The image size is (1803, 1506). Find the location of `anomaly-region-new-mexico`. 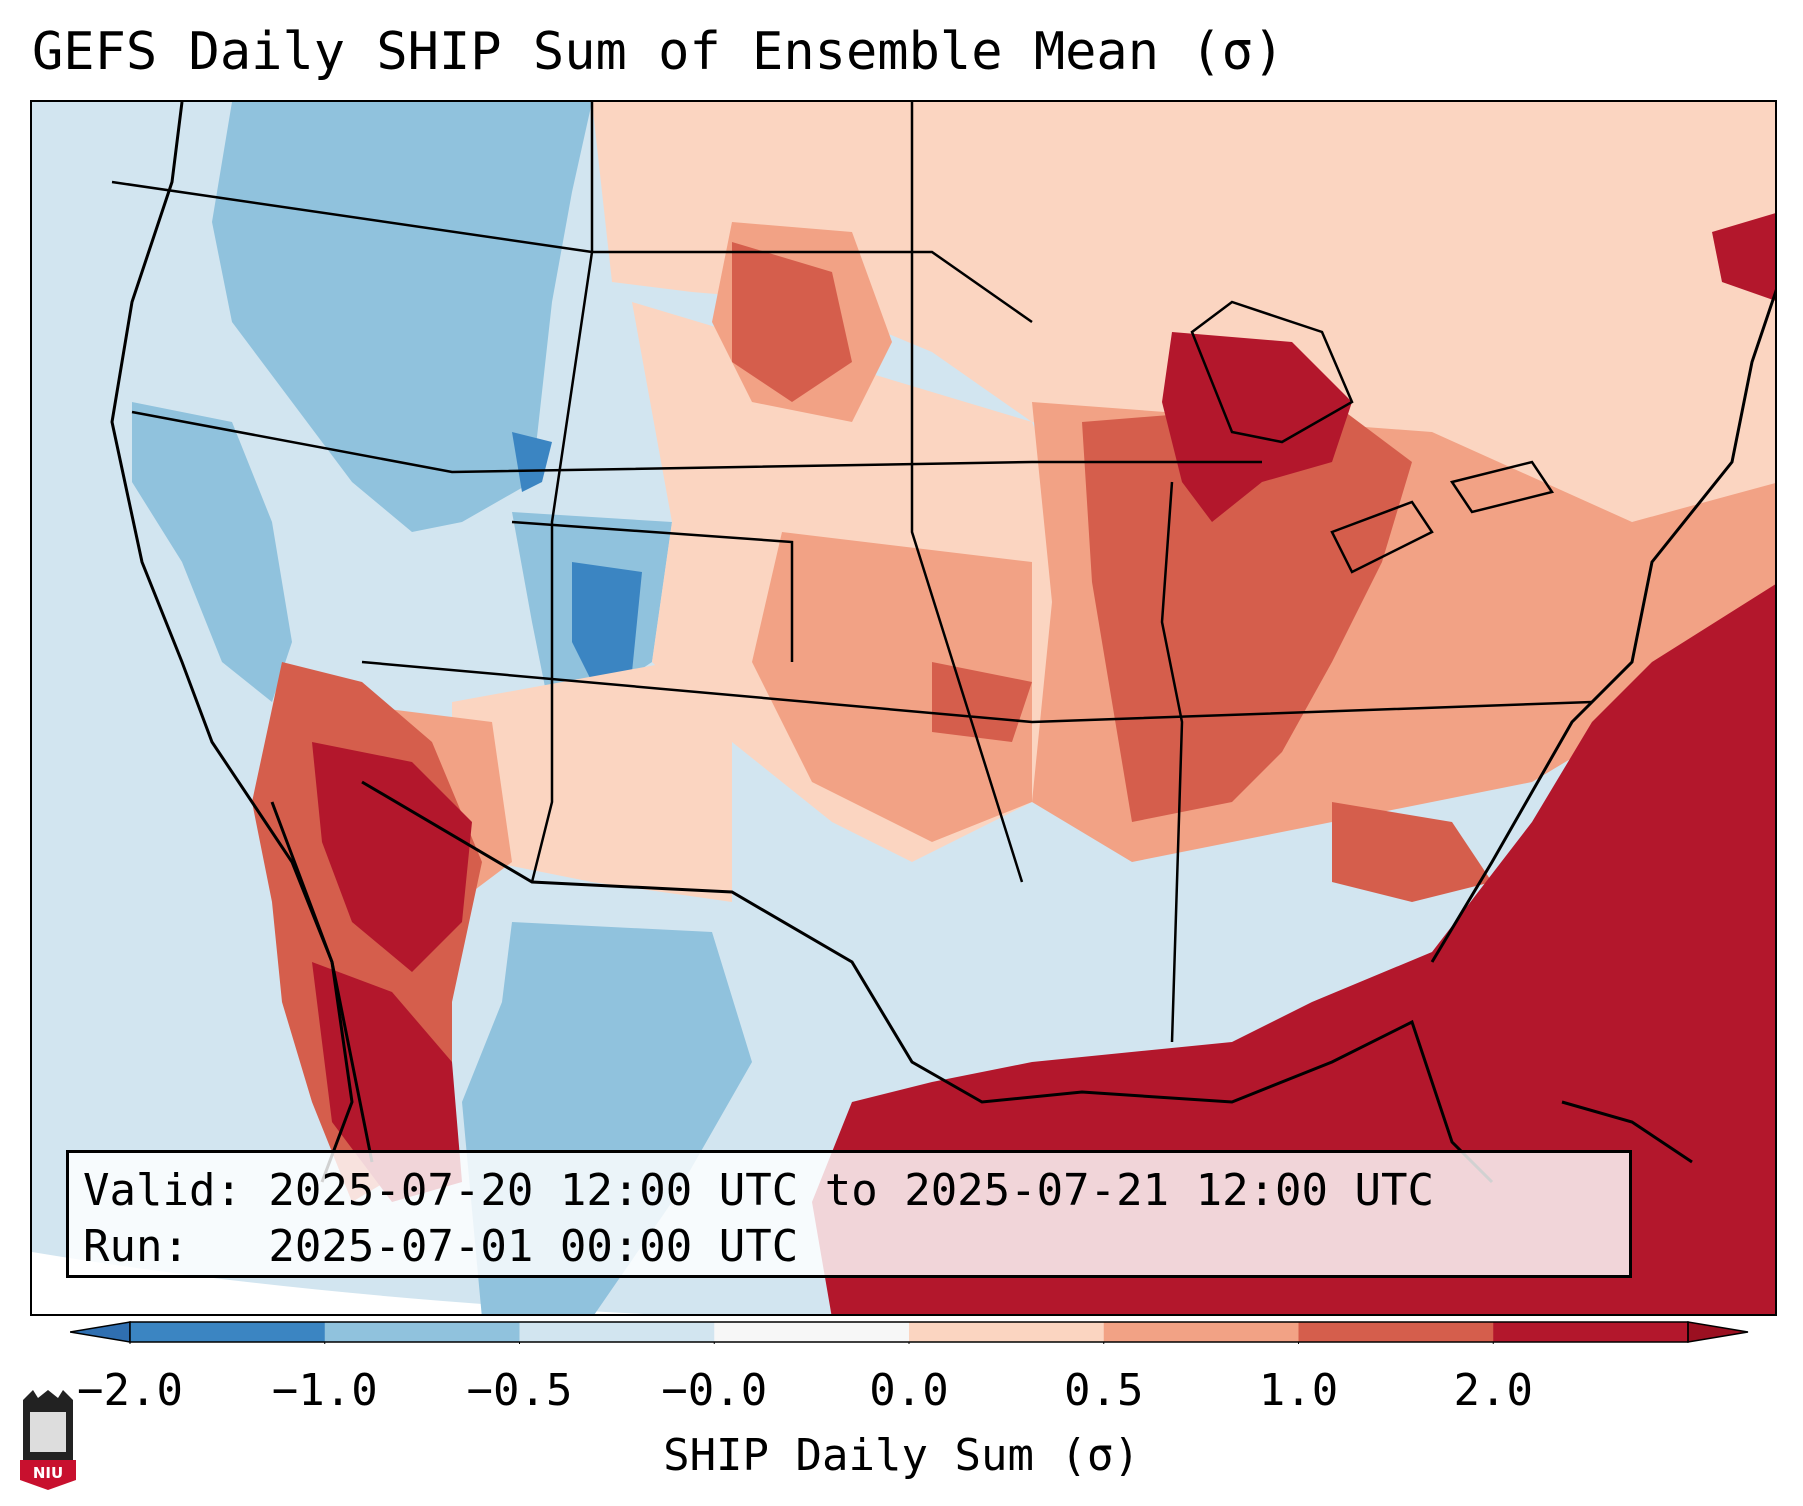

anomaly-region-new-mexico is located at coordinates (592, 782).